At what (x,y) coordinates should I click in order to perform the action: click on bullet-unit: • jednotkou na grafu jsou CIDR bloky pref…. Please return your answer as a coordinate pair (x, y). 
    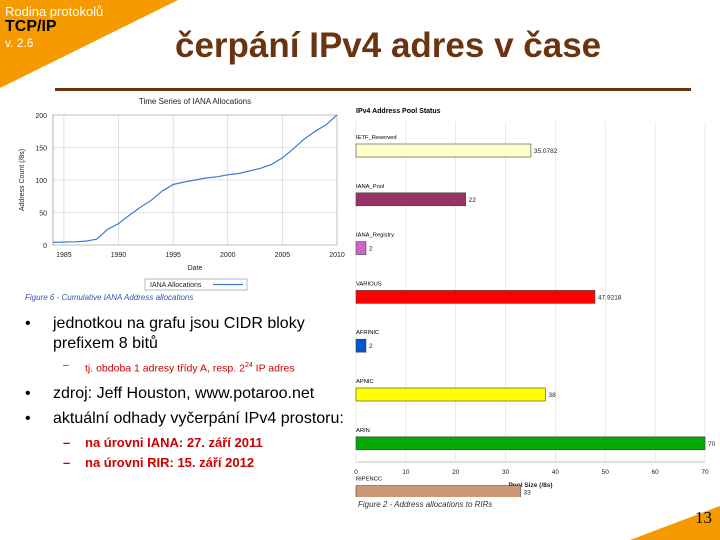
    Looking at the image, I should click on (165, 333).